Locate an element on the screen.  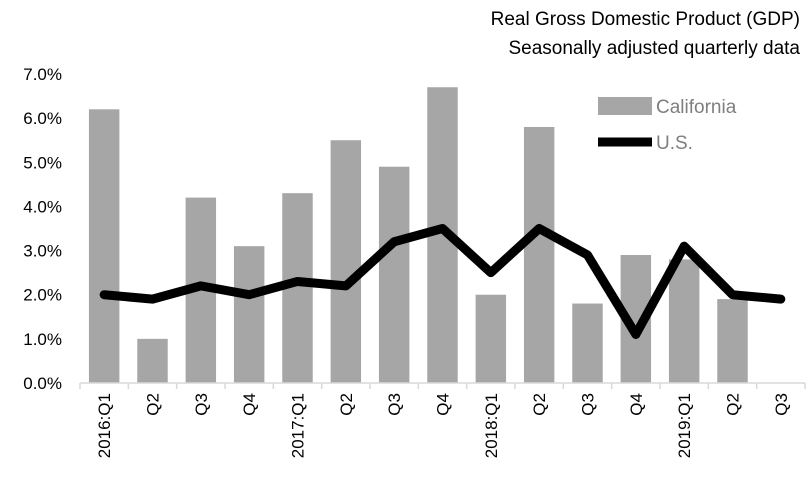
y-tick-label: 1.0% is located at coordinates (42, 339).